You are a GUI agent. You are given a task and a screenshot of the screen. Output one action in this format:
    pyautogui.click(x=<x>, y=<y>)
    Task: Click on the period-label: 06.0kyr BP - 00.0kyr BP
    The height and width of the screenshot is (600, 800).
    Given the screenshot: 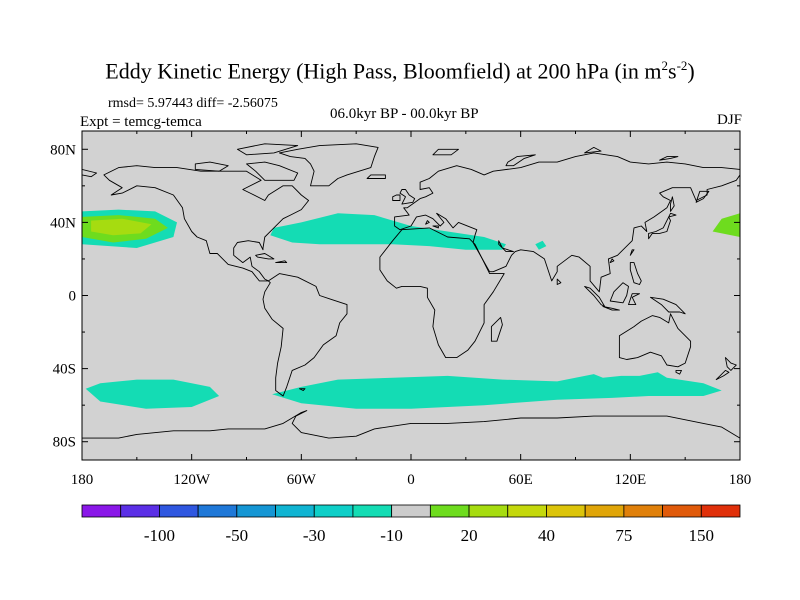 What is the action you would take?
    pyautogui.click(x=404, y=114)
    